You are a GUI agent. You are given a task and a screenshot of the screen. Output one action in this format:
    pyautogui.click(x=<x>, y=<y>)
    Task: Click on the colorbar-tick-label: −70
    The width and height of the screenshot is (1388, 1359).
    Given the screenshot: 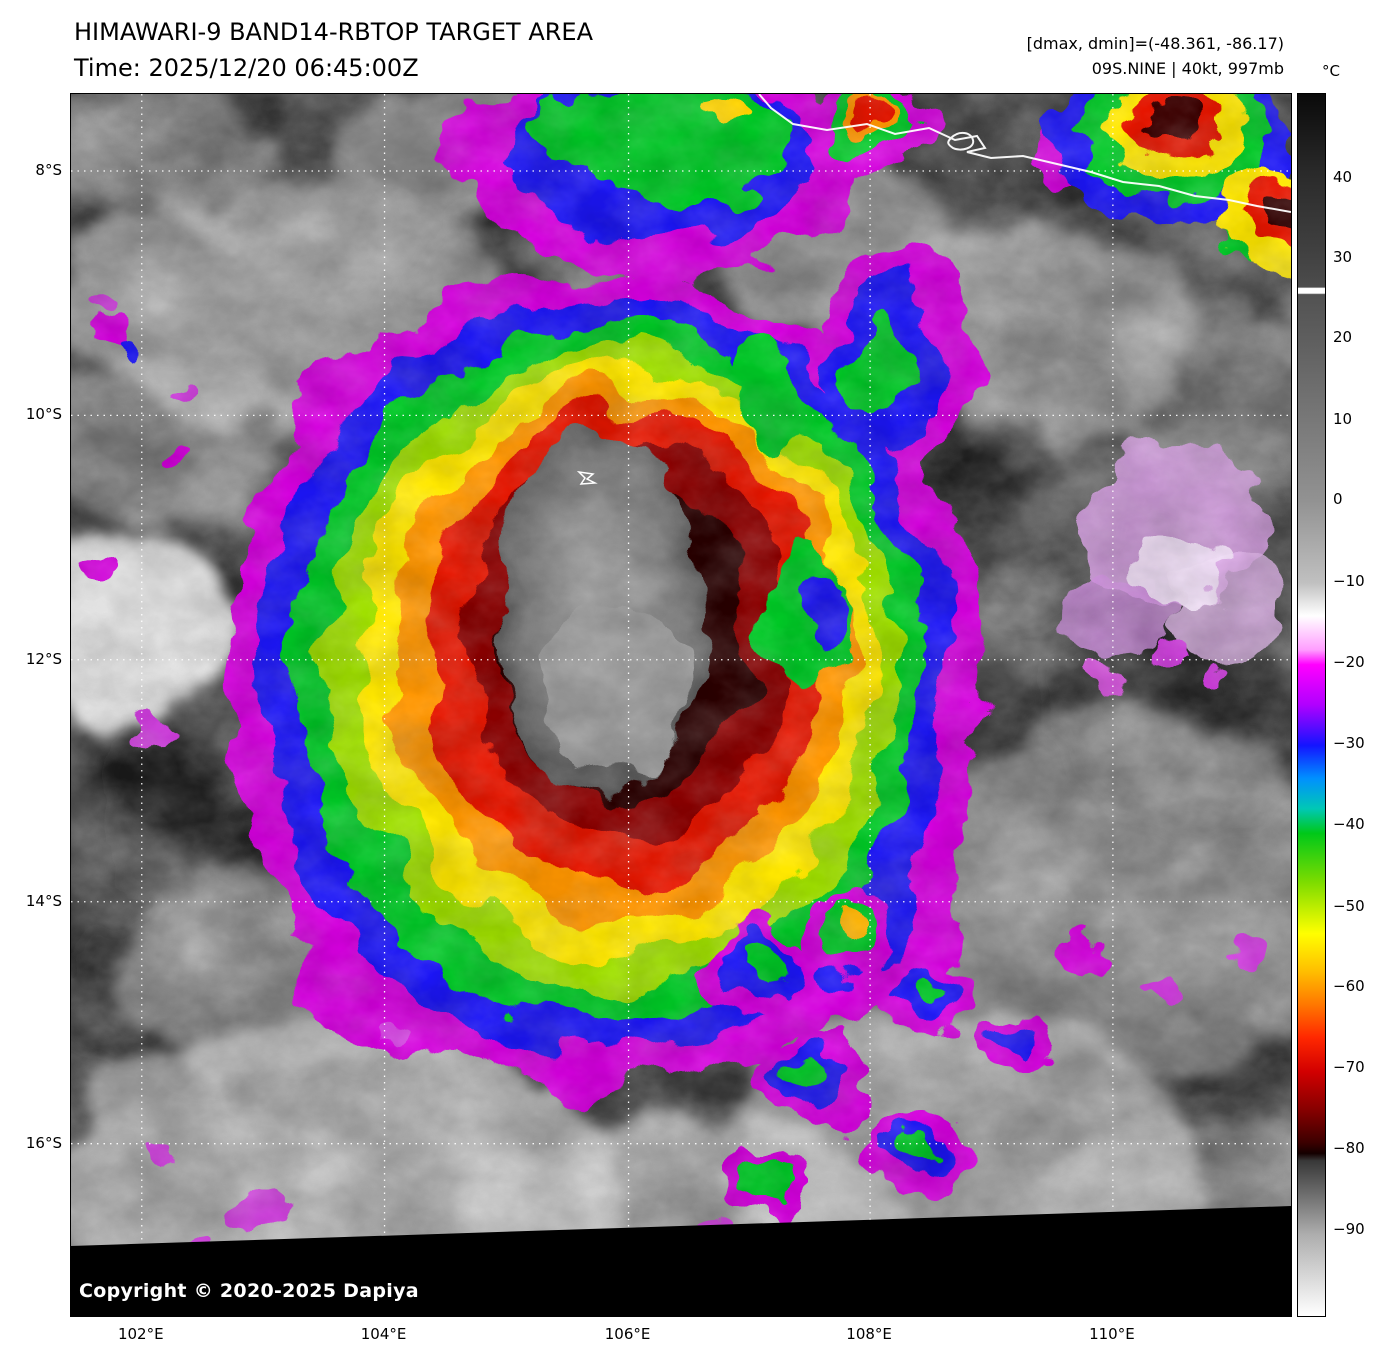 What is the action you would take?
    pyautogui.click(x=1349, y=1066)
    